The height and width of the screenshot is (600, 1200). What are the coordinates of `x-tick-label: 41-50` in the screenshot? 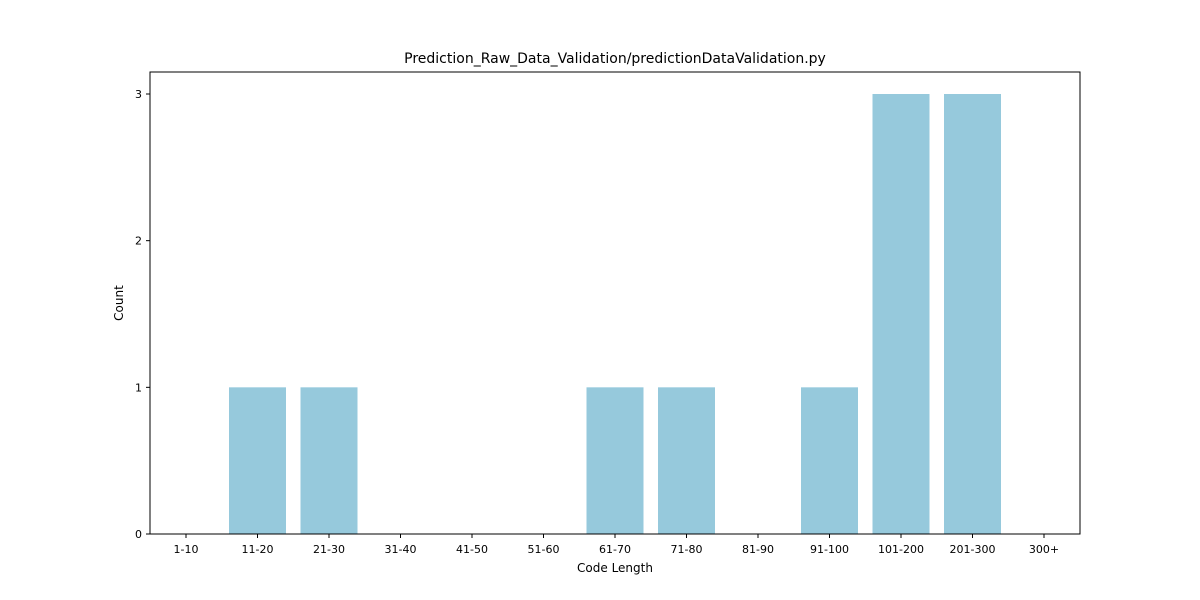 It's located at (472, 549).